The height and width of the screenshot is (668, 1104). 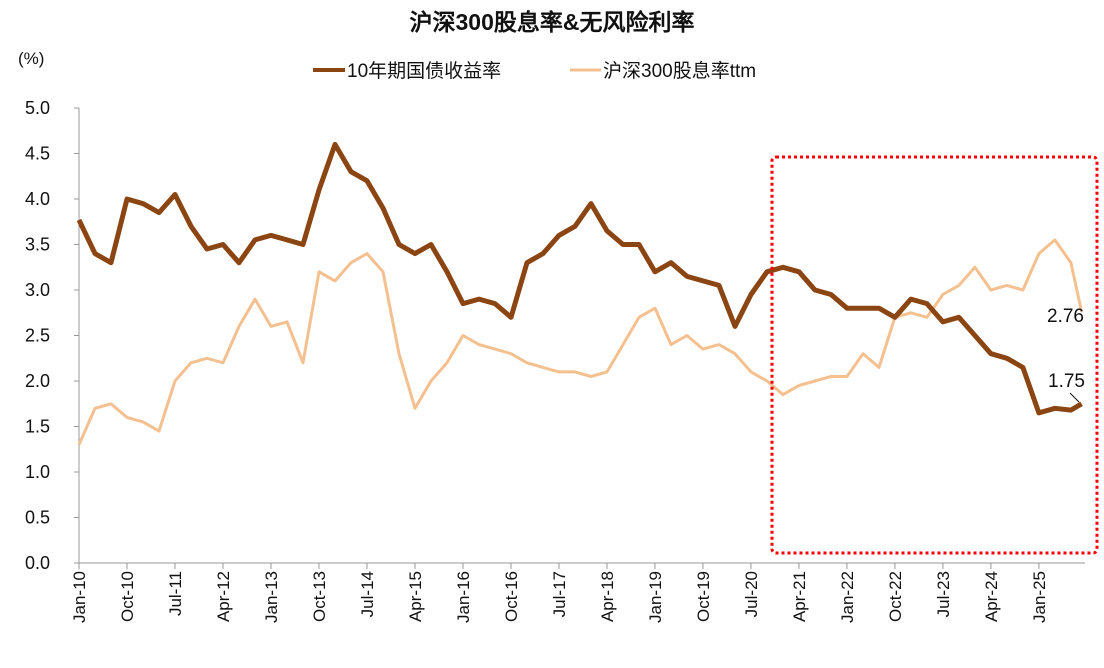 I want to click on x-tick-label: Oct-13, so click(x=319, y=596).